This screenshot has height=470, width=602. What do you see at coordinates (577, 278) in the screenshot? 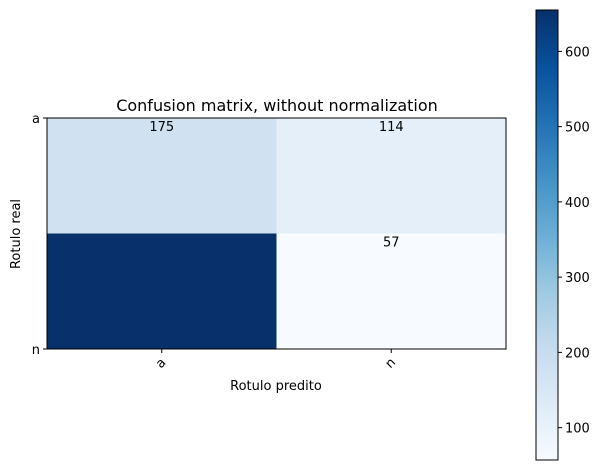
I see `colorbar-tick-label: 300` at bounding box center [577, 278].